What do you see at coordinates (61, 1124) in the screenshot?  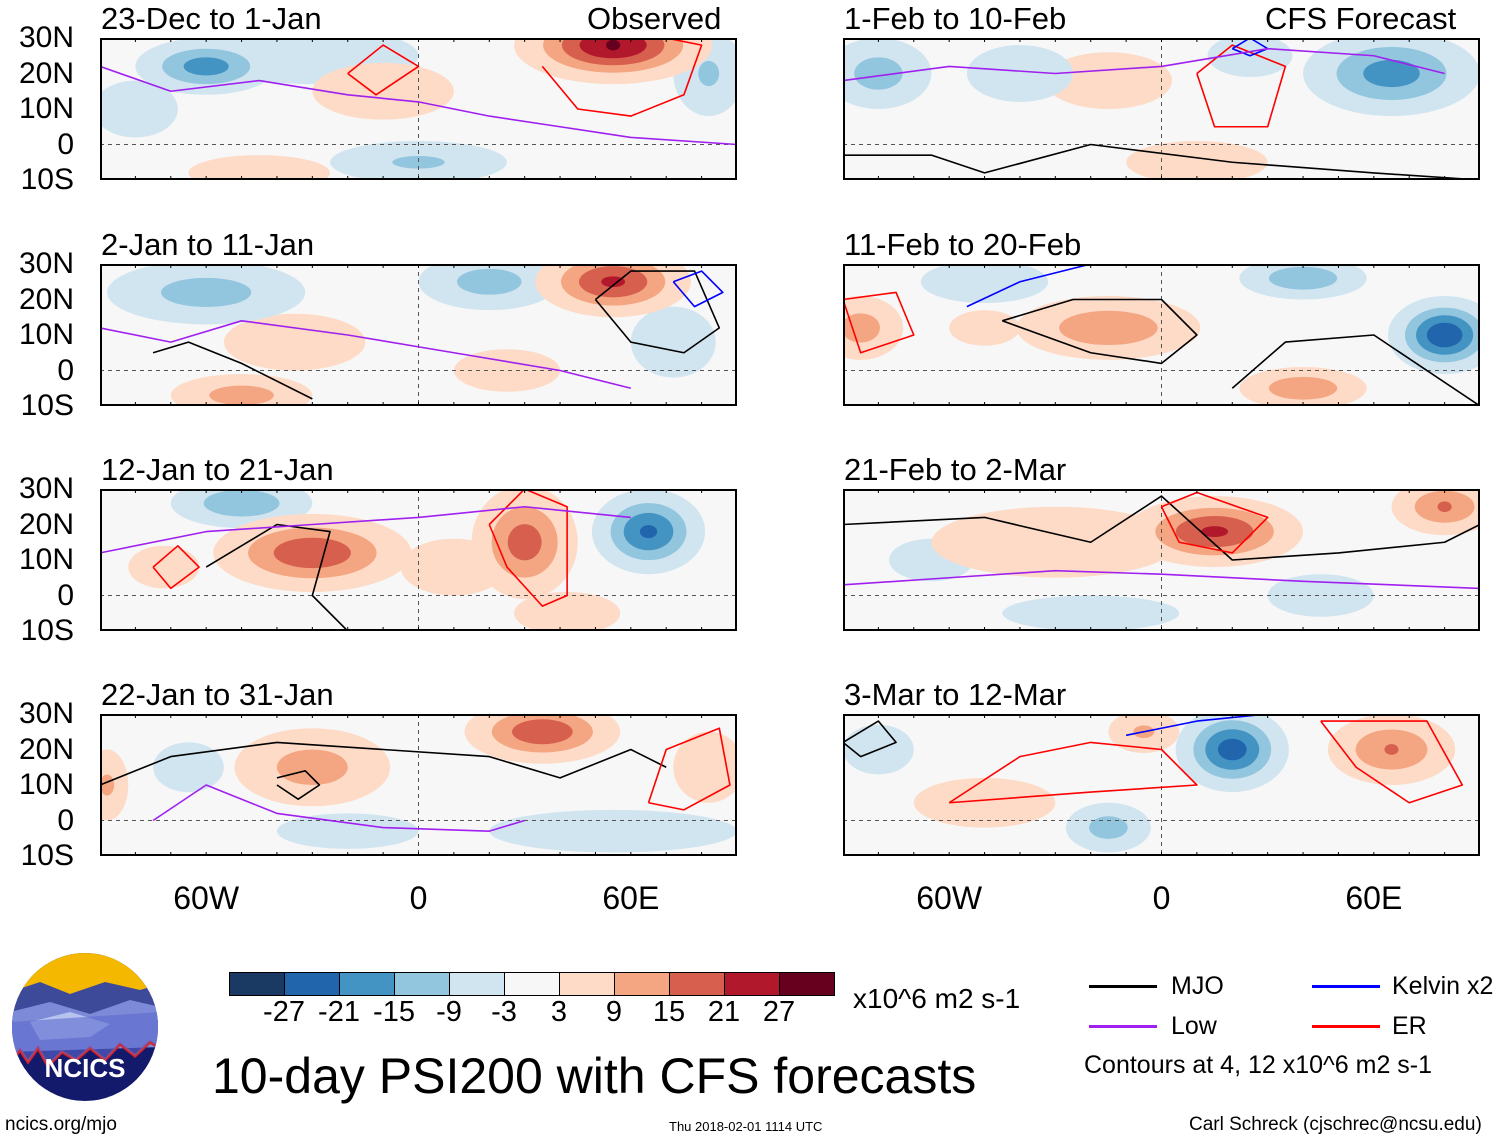 I see `footer-url: ncics.org/mjo` at bounding box center [61, 1124].